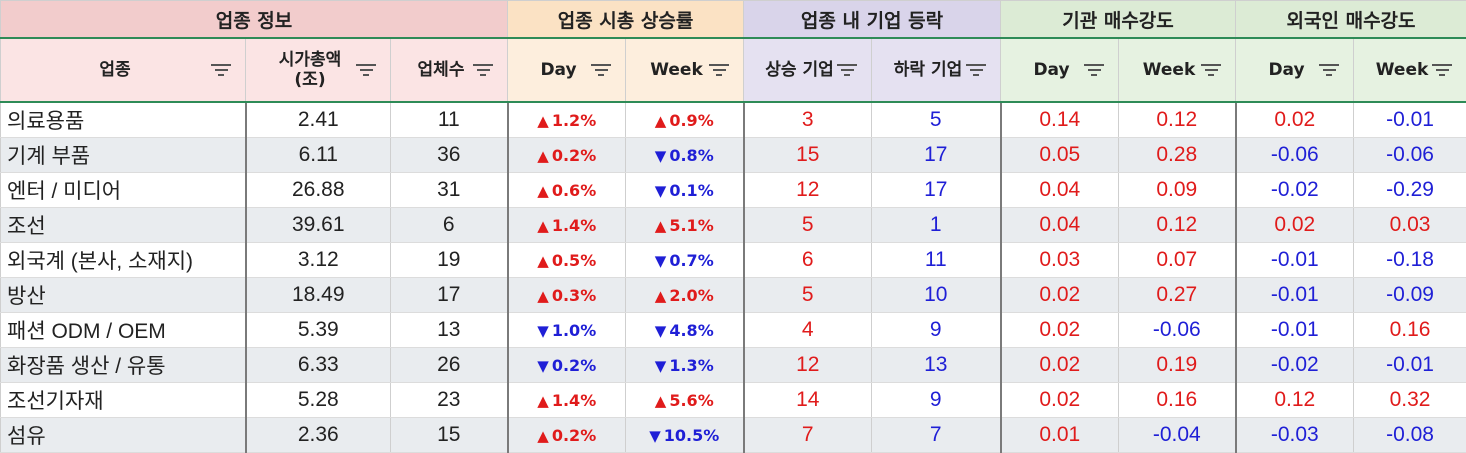 This screenshot has width=1466, height=453. Describe the element at coordinates (567, 260) in the screenshot. I see `mcap-day-change: ▲0.5%` at that location.